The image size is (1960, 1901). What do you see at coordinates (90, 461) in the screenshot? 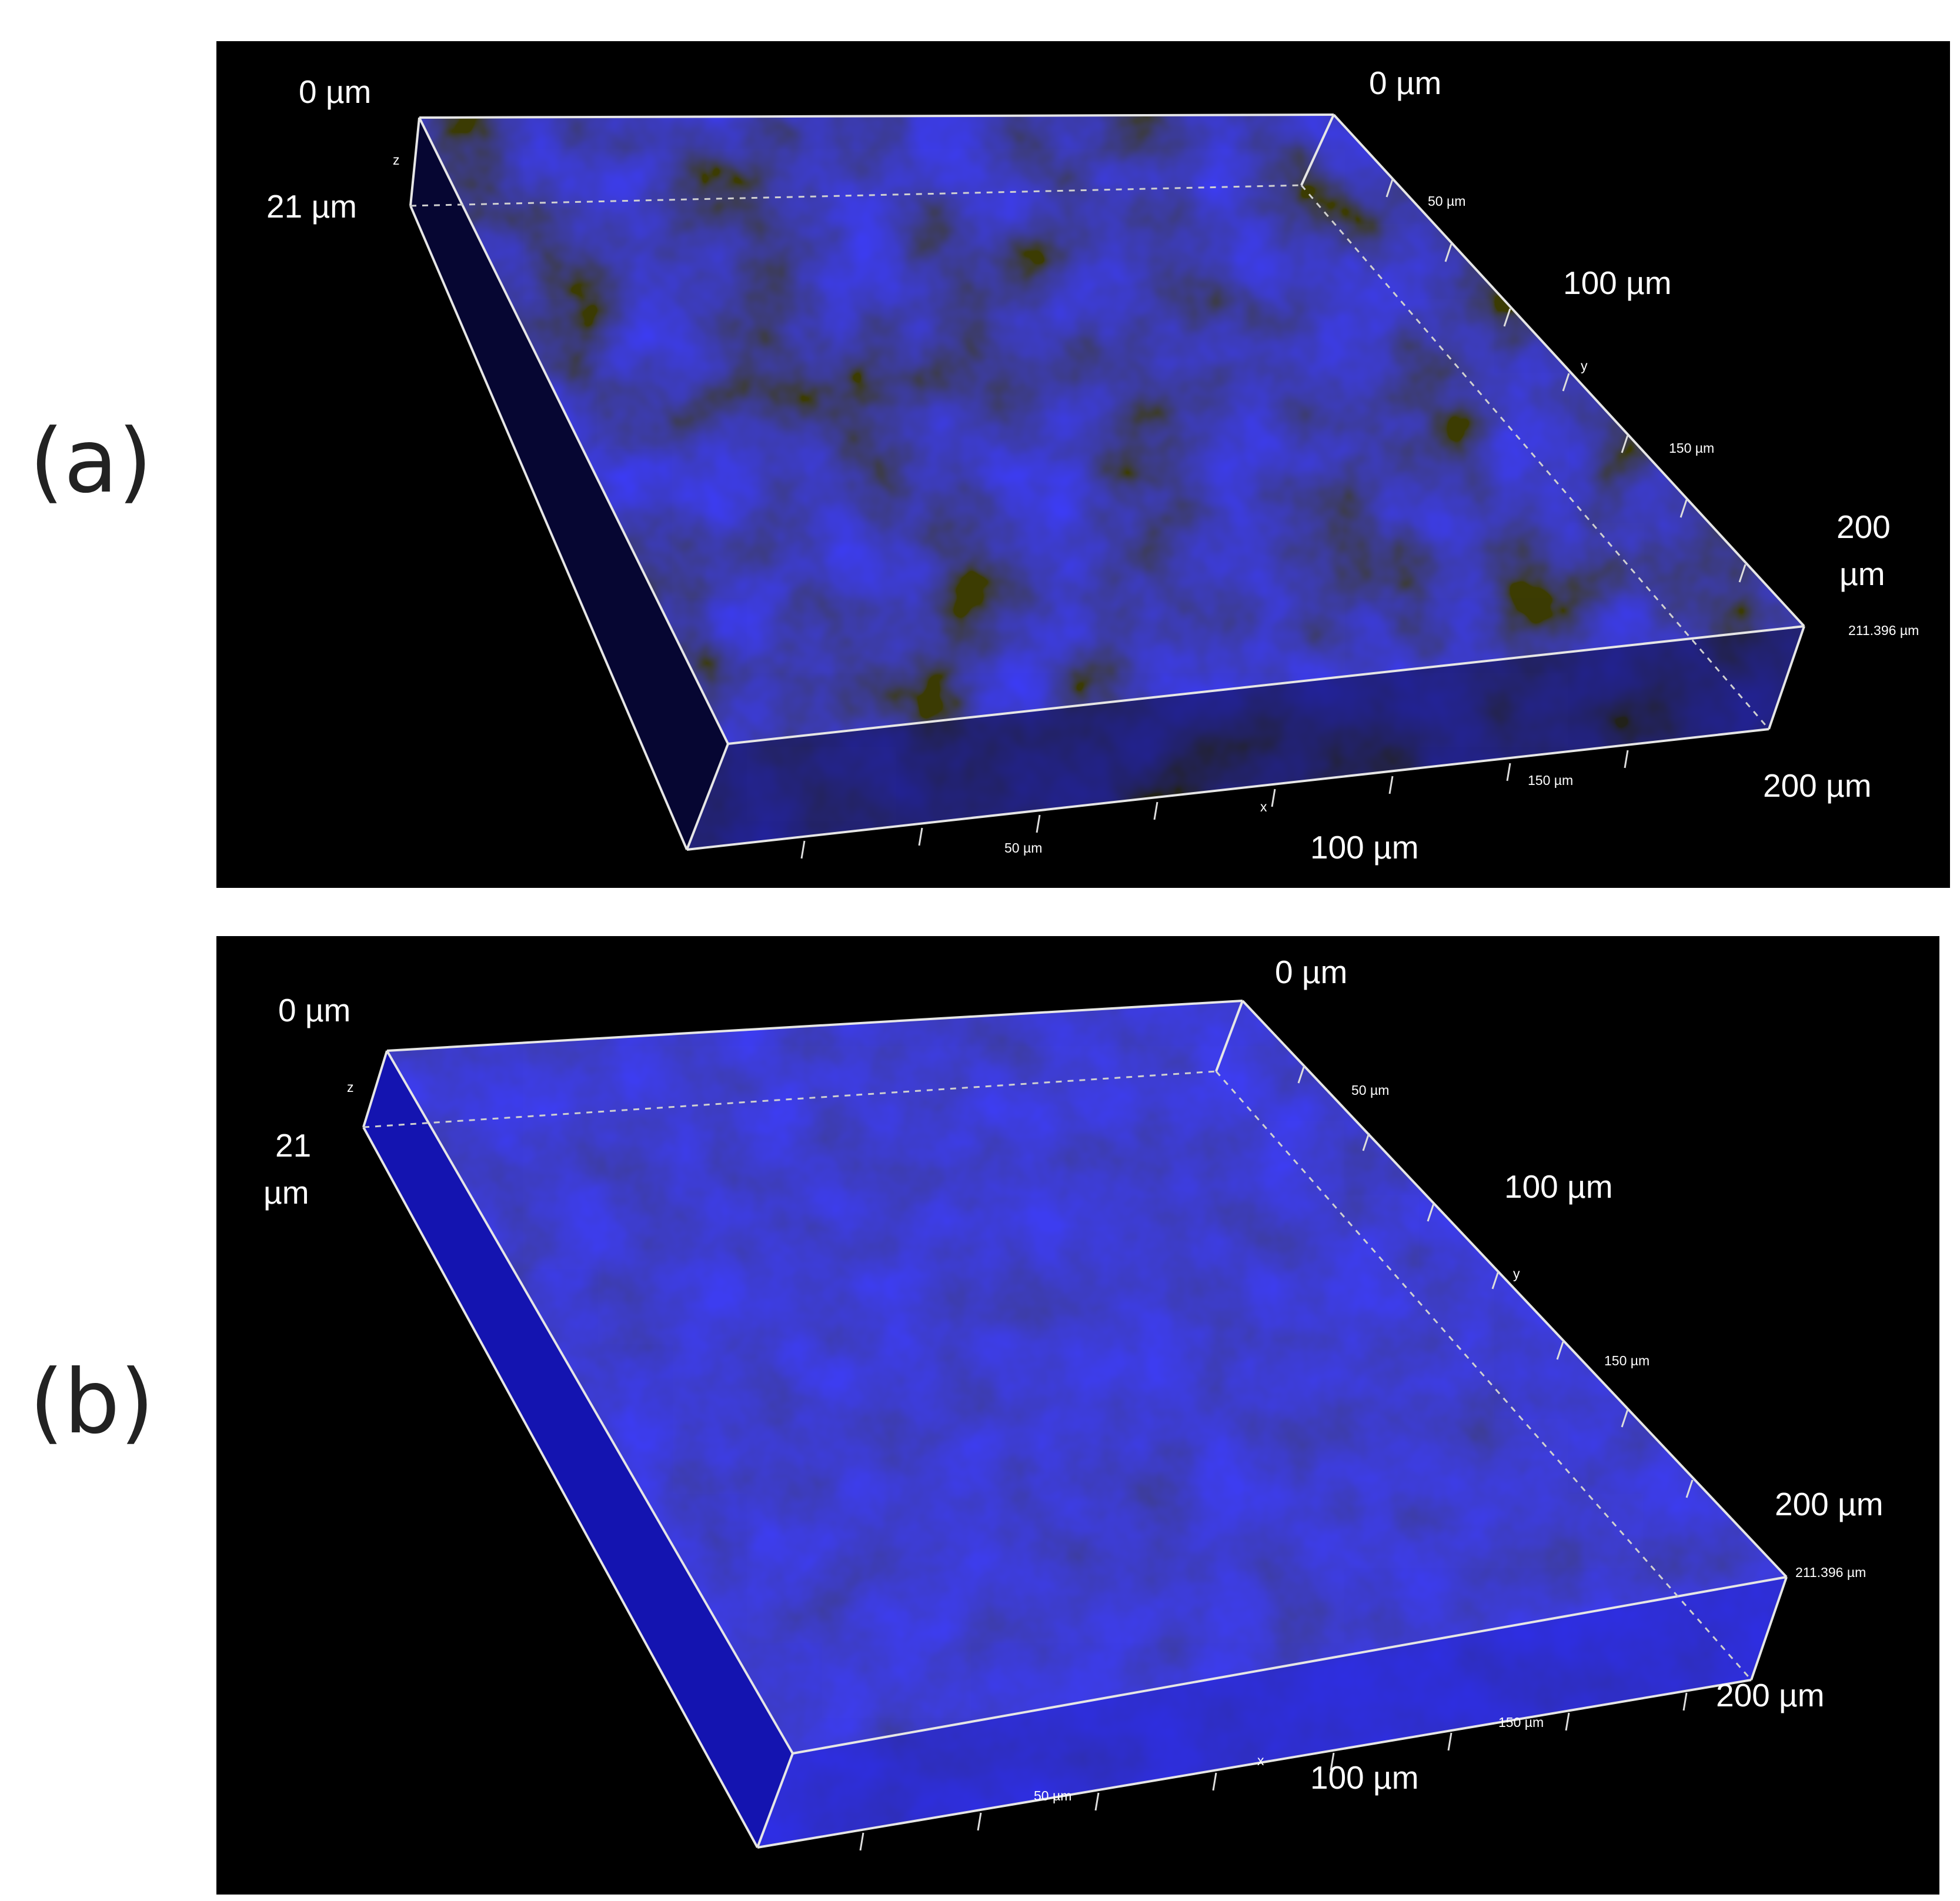
I see `panel-label-a: (a)` at bounding box center [90, 461].